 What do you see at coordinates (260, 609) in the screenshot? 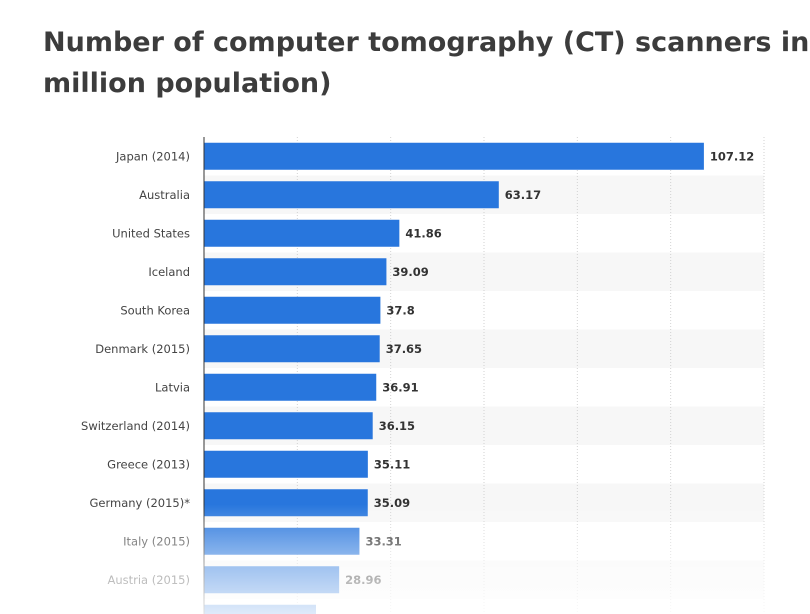
I see `bar-partial` at bounding box center [260, 609].